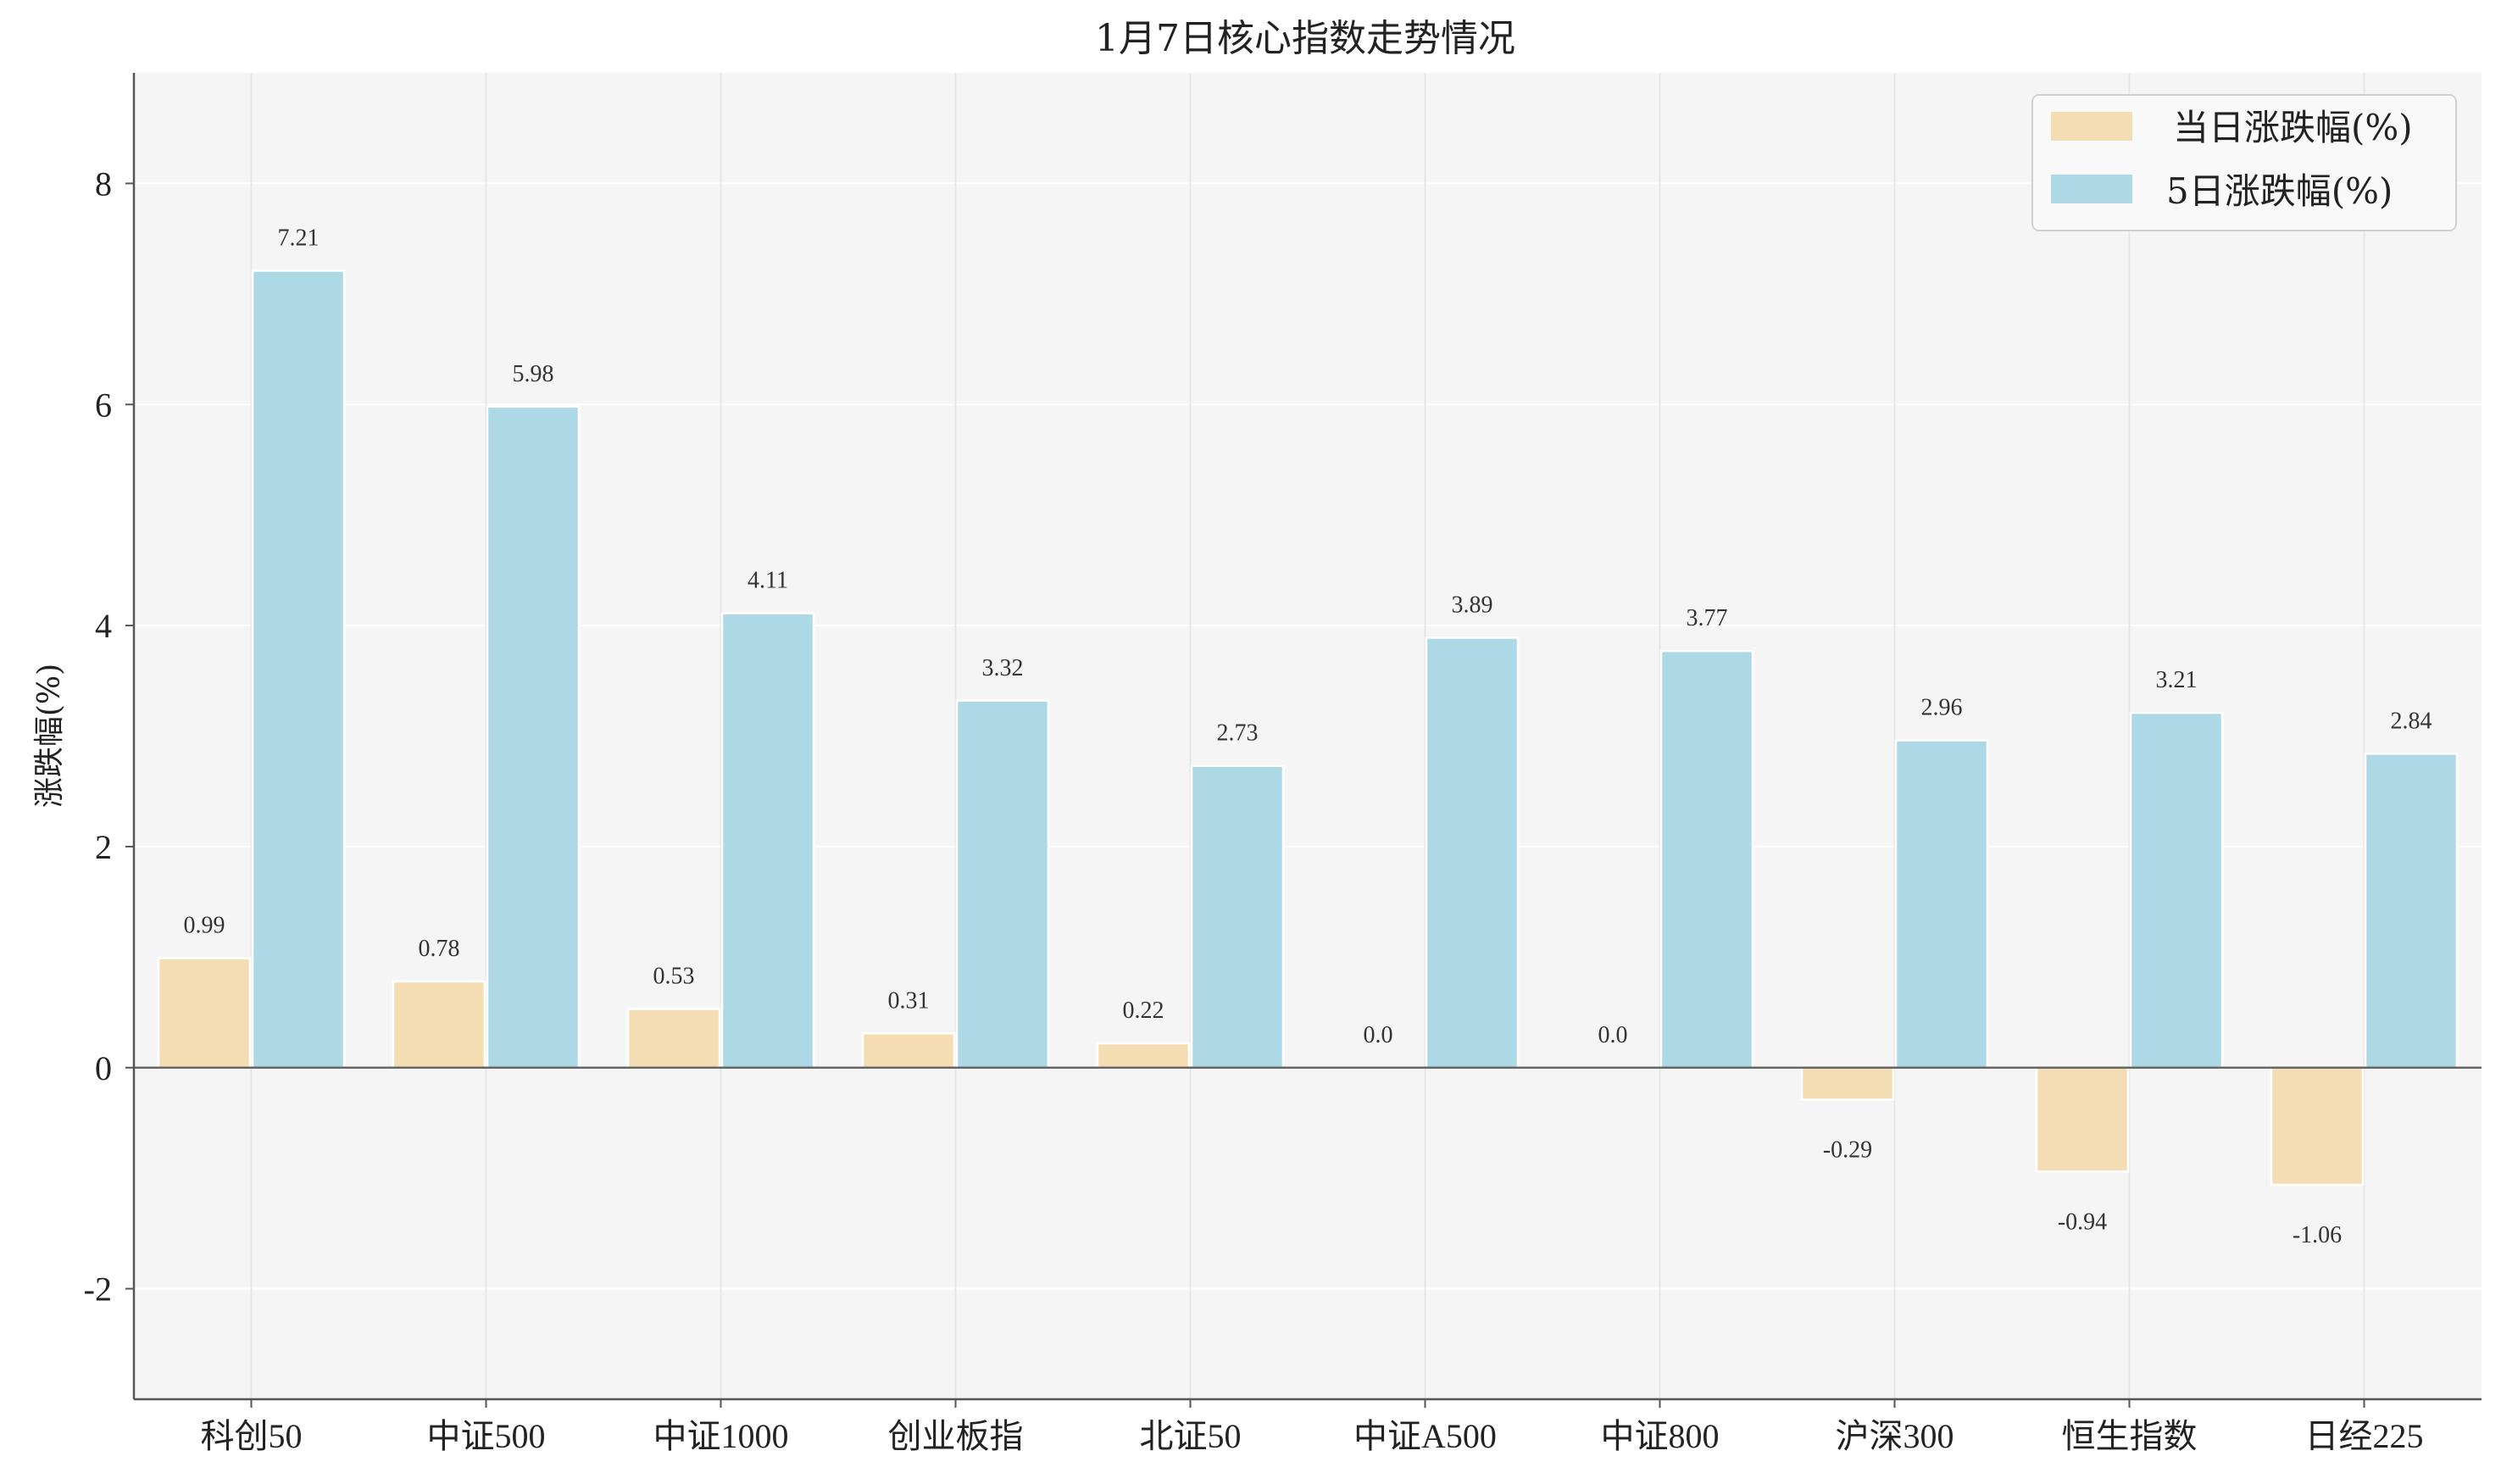 Image resolution: width=2501 pixels, height=1484 pixels. Describe the element at coordinates (674, 977) in the screenshot. I see `bar-value-label: 0.53` at that location.